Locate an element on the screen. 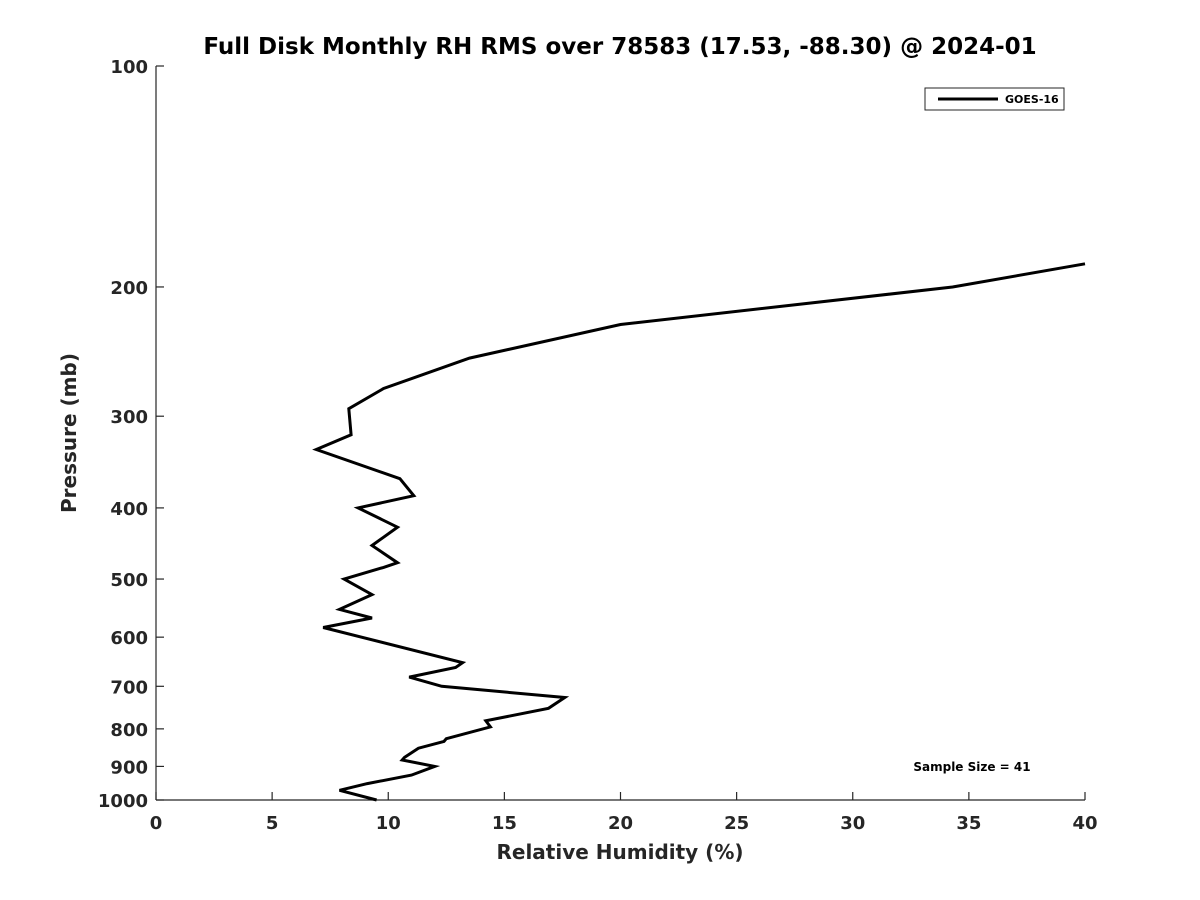  y-tick-label: 700 is located at coordinates (129, 687).